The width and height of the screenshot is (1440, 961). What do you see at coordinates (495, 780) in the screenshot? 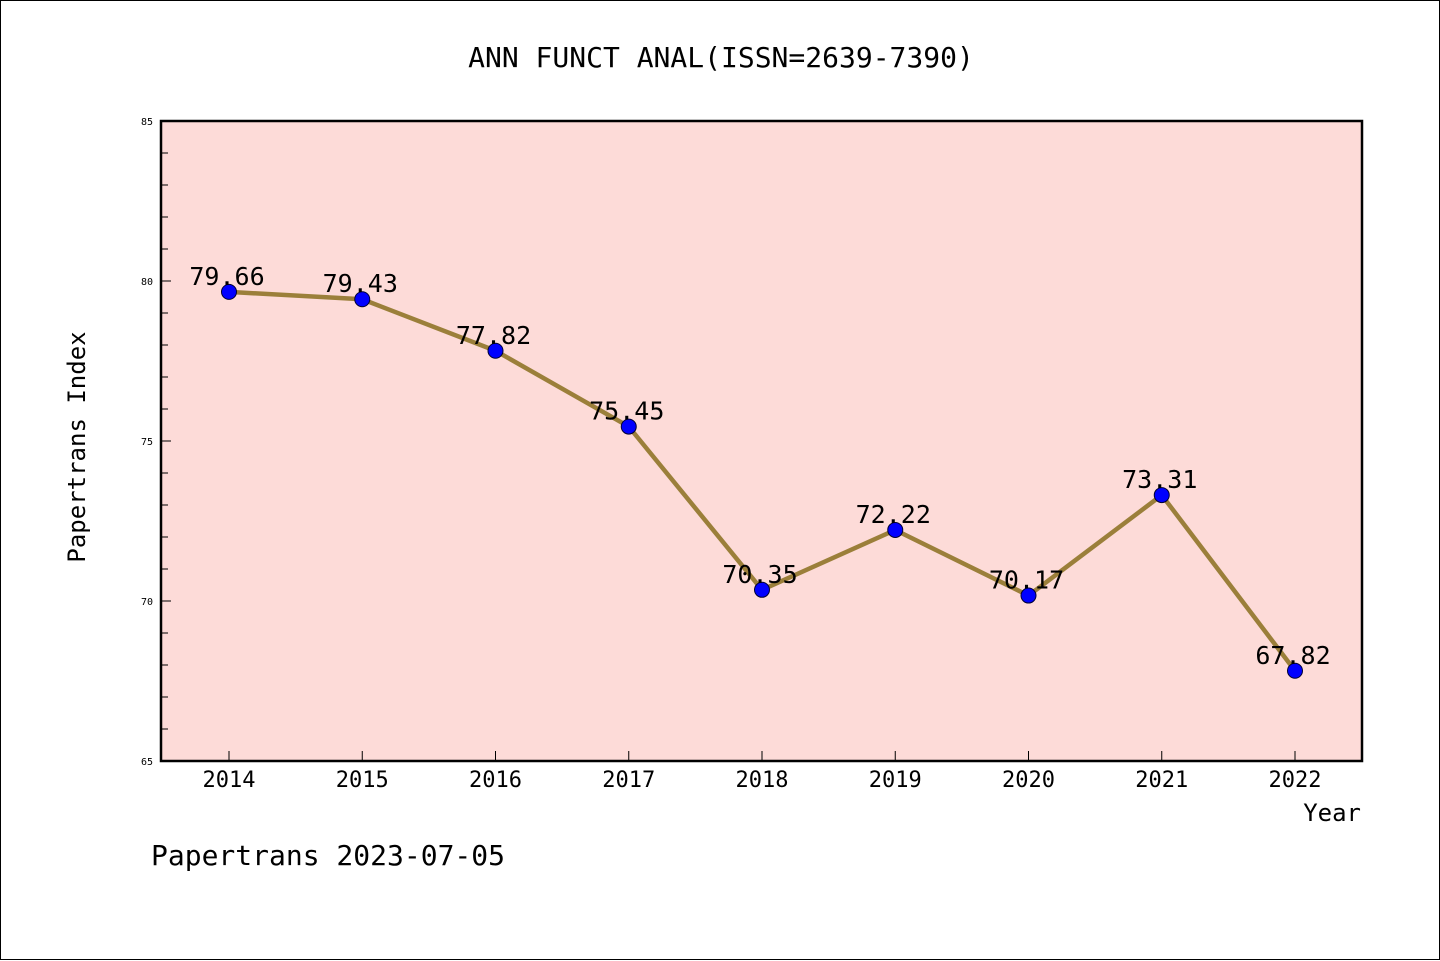
I see `x-tick-label: 2016` at bounding box center [495, 780].